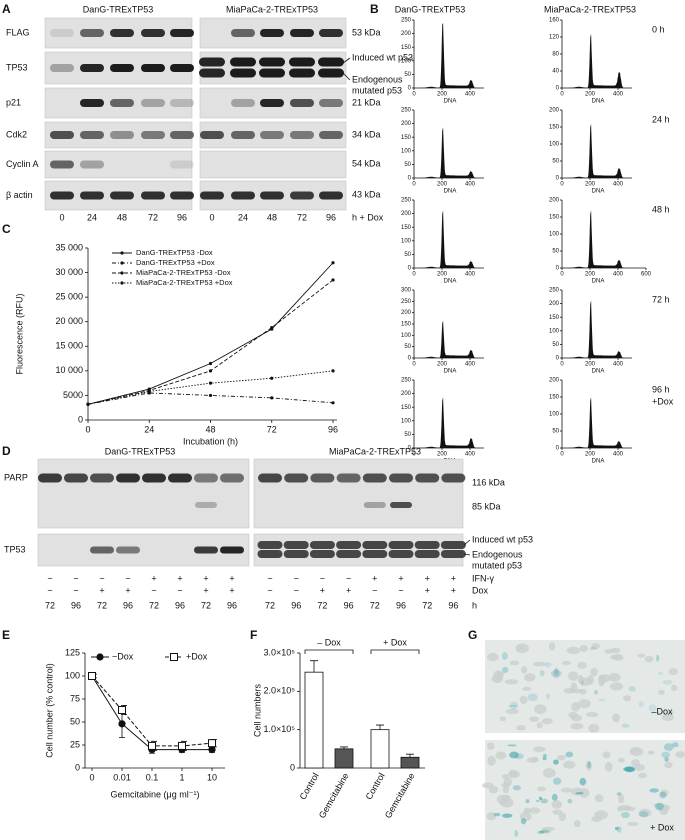 This screenshot has height=840, width=685. What do you see at coordinates (474, 605) in the screenshot?
I see `hour-name: h` at bounding box center [474, 605].